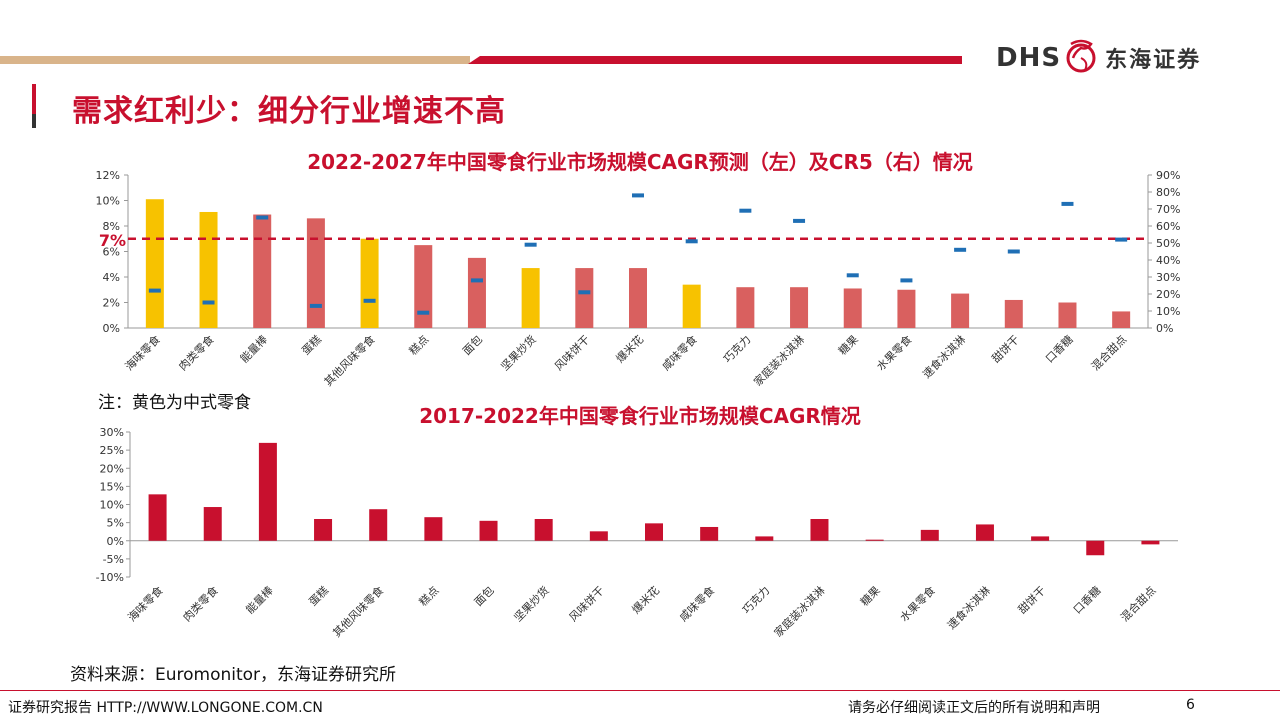  What do you see at coordinates (34, 106) in the screenshot?
I see `title-accent-bar` at bounding box center [34, 106].